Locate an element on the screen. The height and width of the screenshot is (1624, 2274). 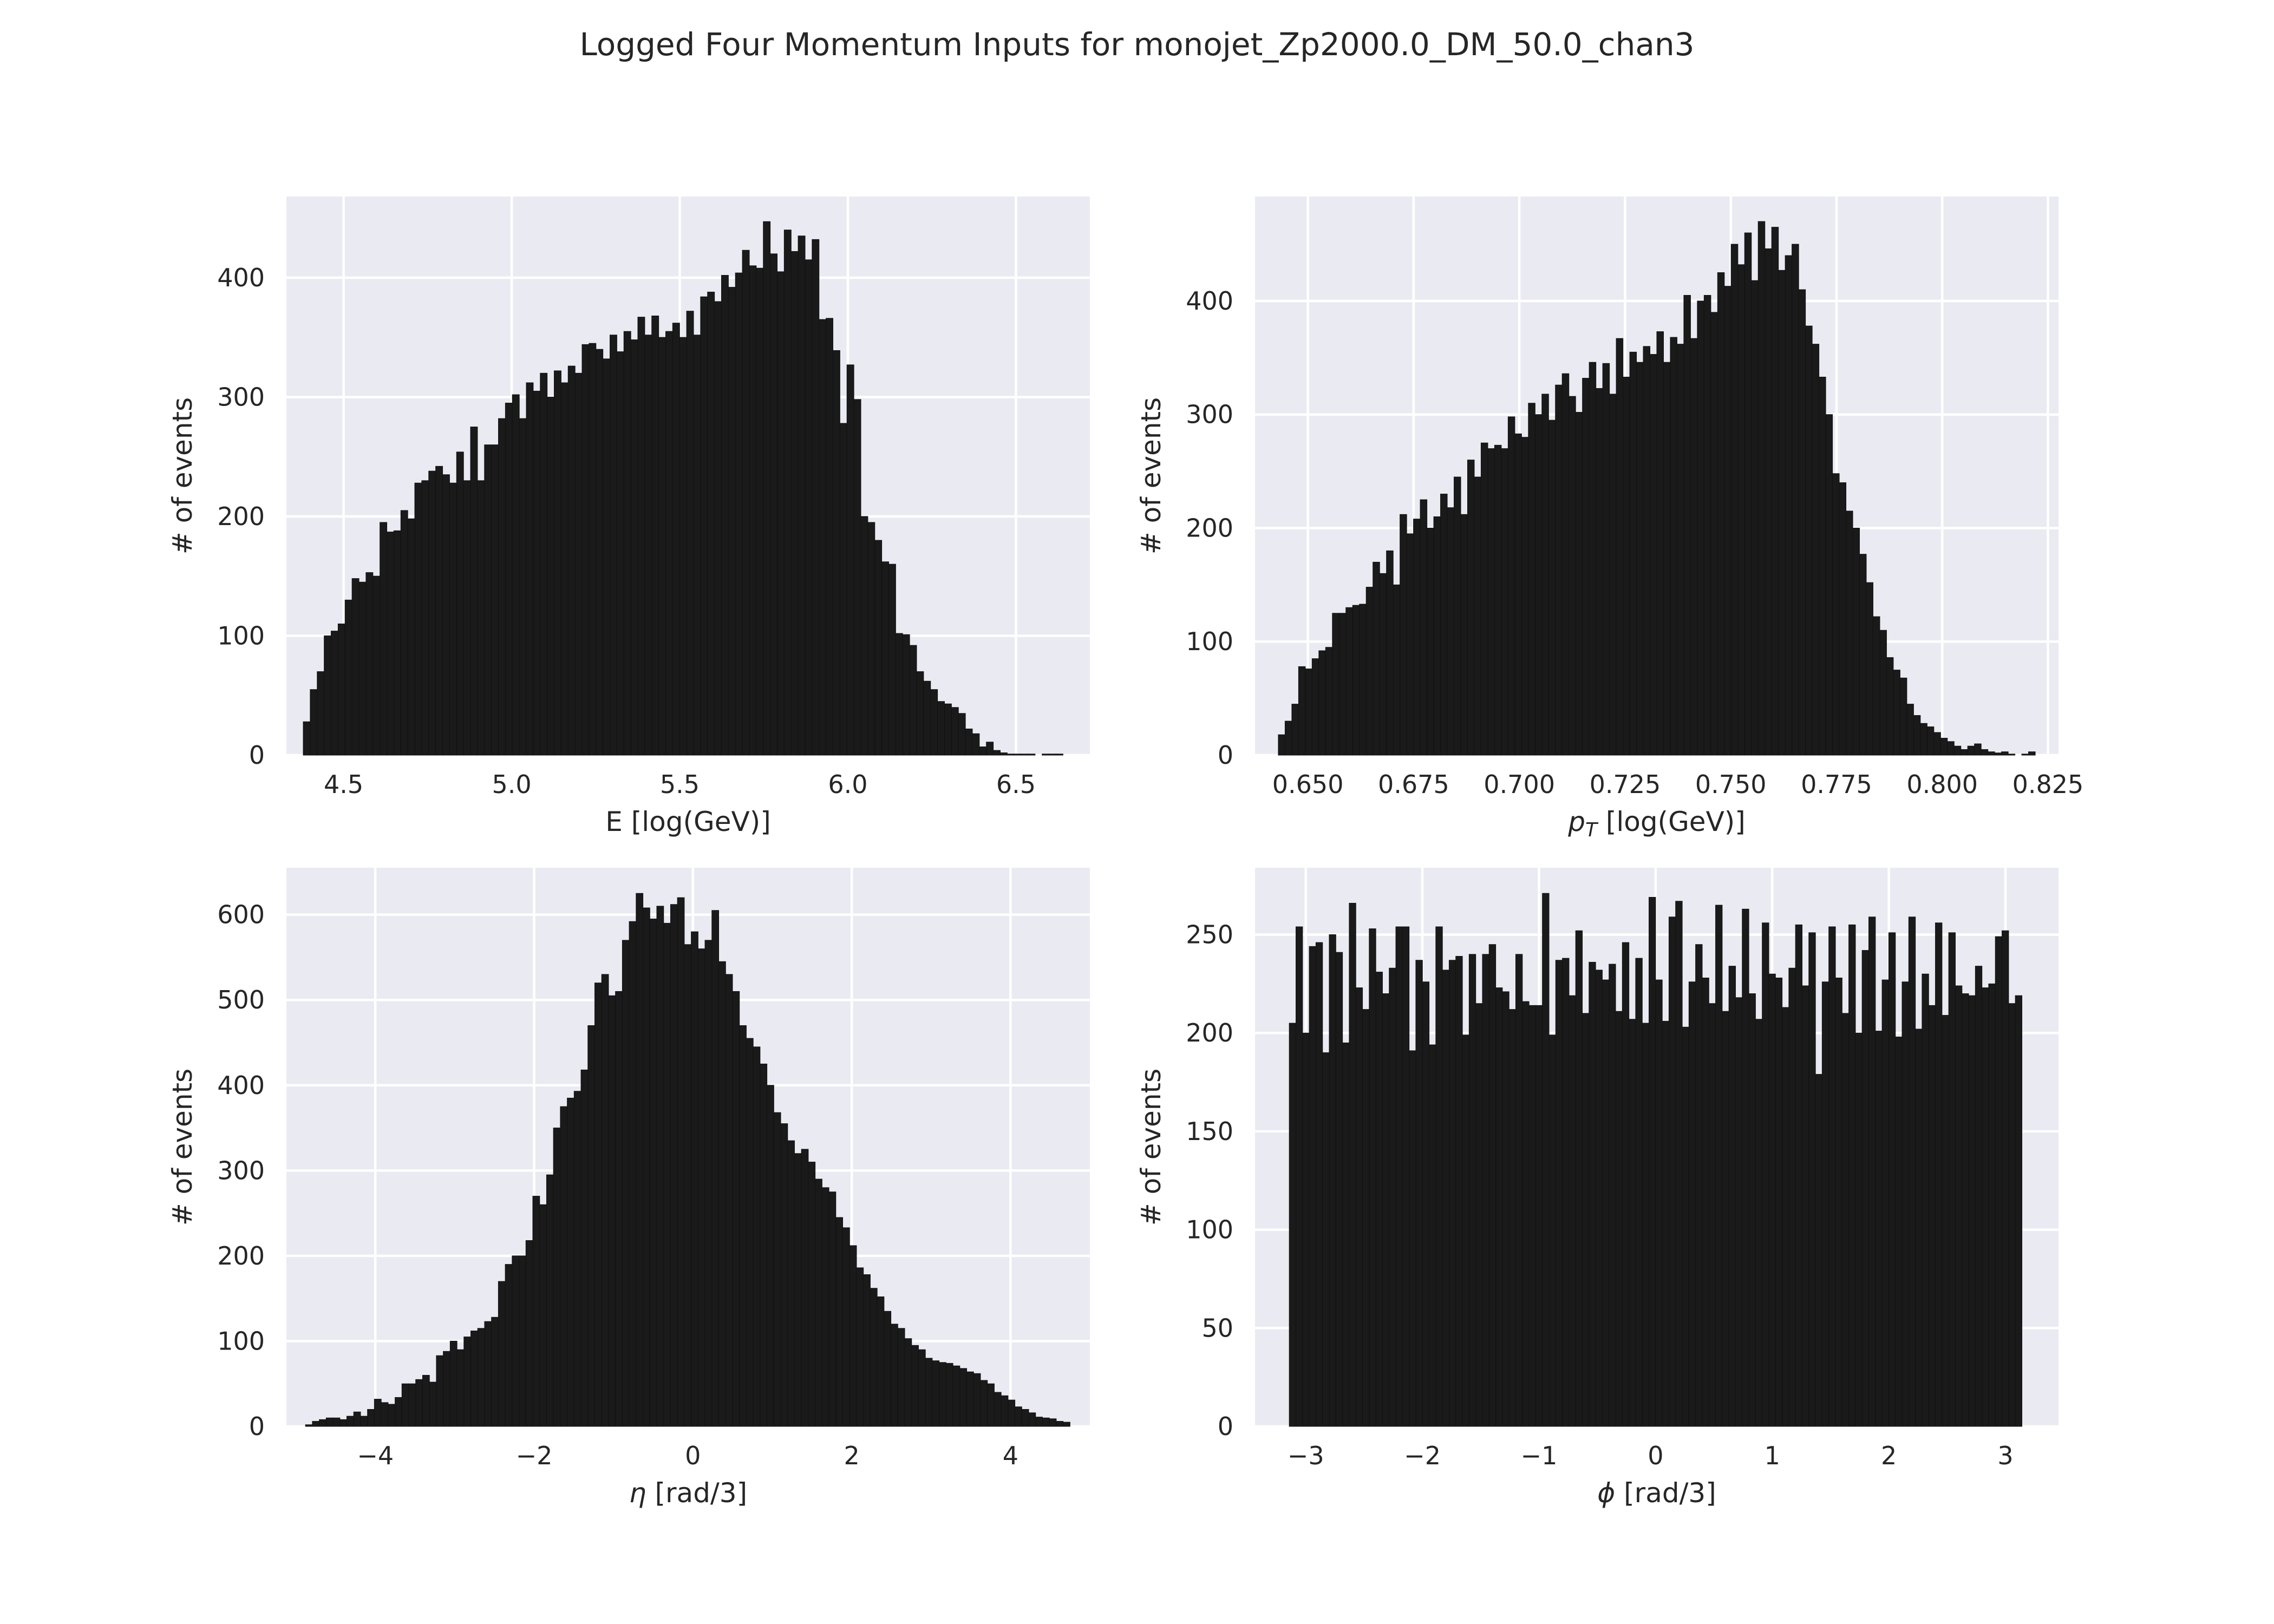
x-tick-label: 0.675 is located at coordinates (1414, 784).